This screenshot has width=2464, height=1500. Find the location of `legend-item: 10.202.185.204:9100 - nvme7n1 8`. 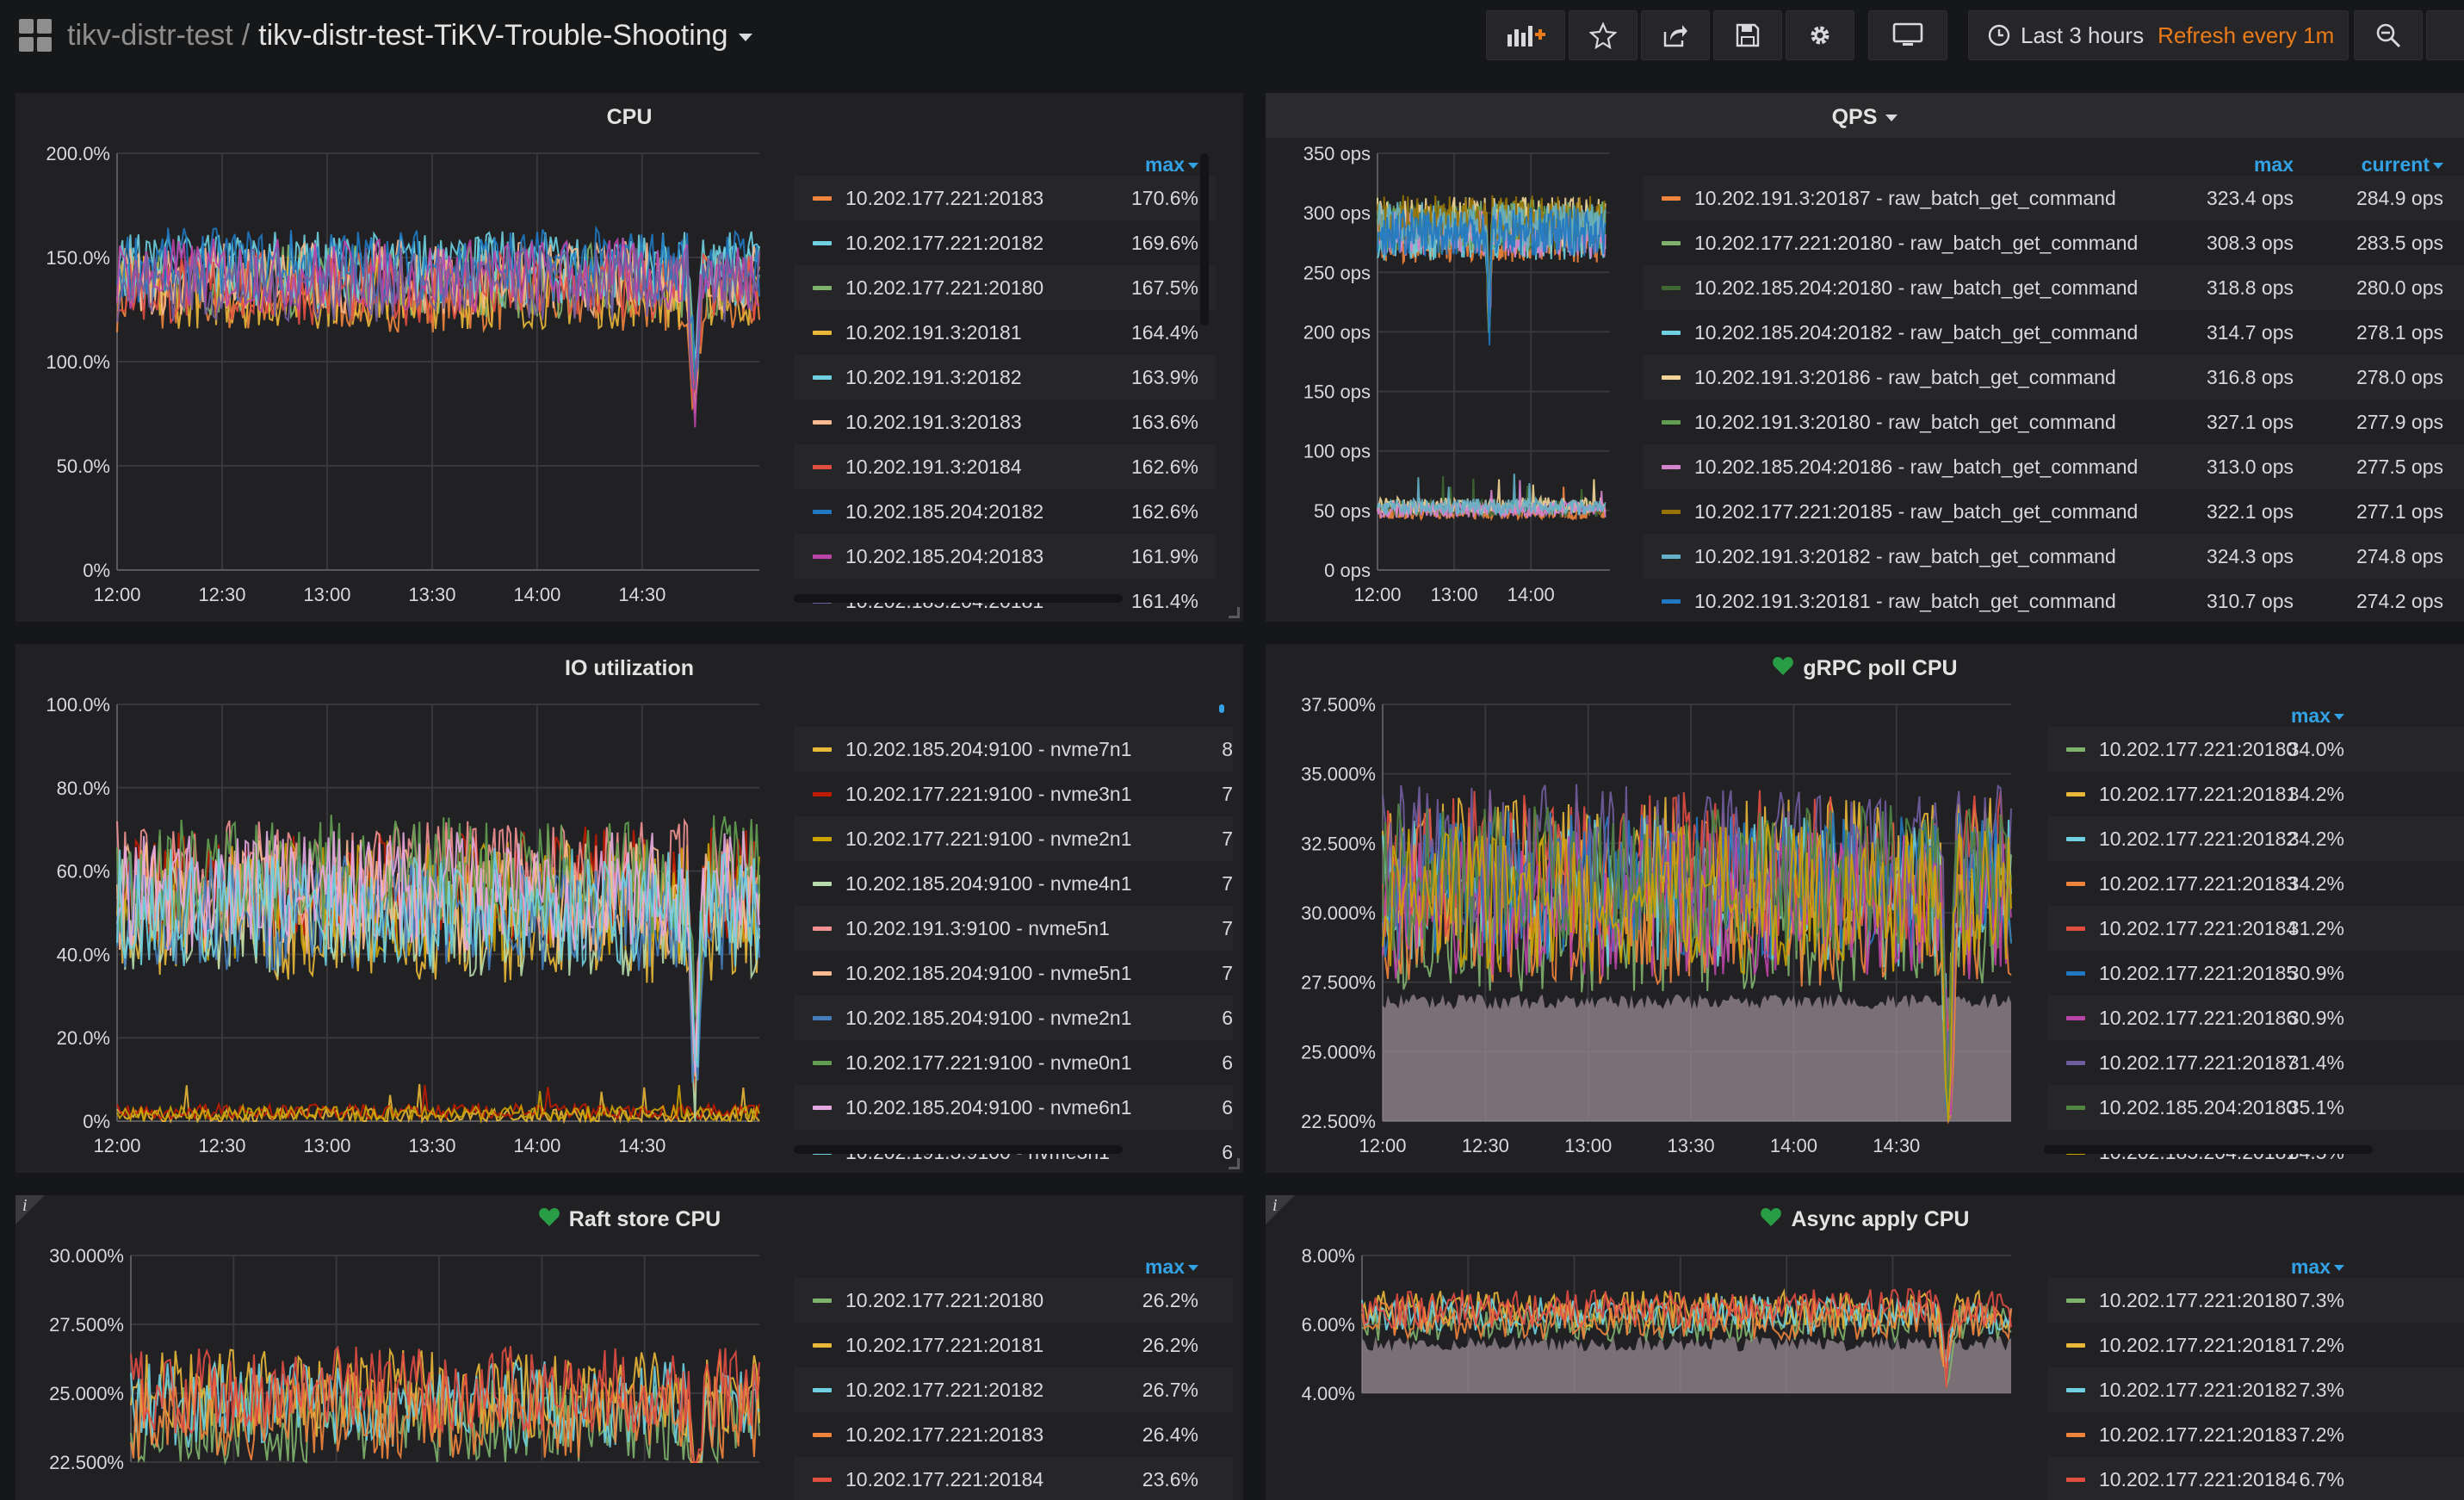

legend-item: 10.202.185.204:9100 - nvme7n1 8 is located at coordinates (1013, 750).